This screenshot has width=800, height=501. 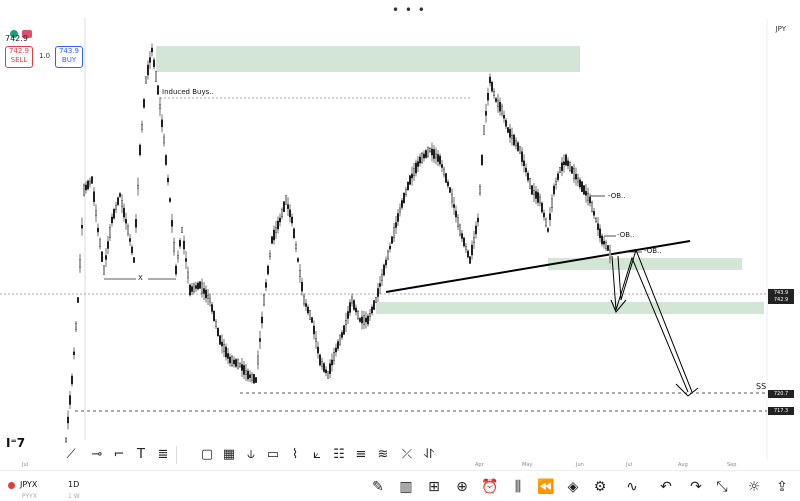 What do you see at coordinates (538, 266) in the screenshot?
I see `trendline` at bounding box center [538, 266].